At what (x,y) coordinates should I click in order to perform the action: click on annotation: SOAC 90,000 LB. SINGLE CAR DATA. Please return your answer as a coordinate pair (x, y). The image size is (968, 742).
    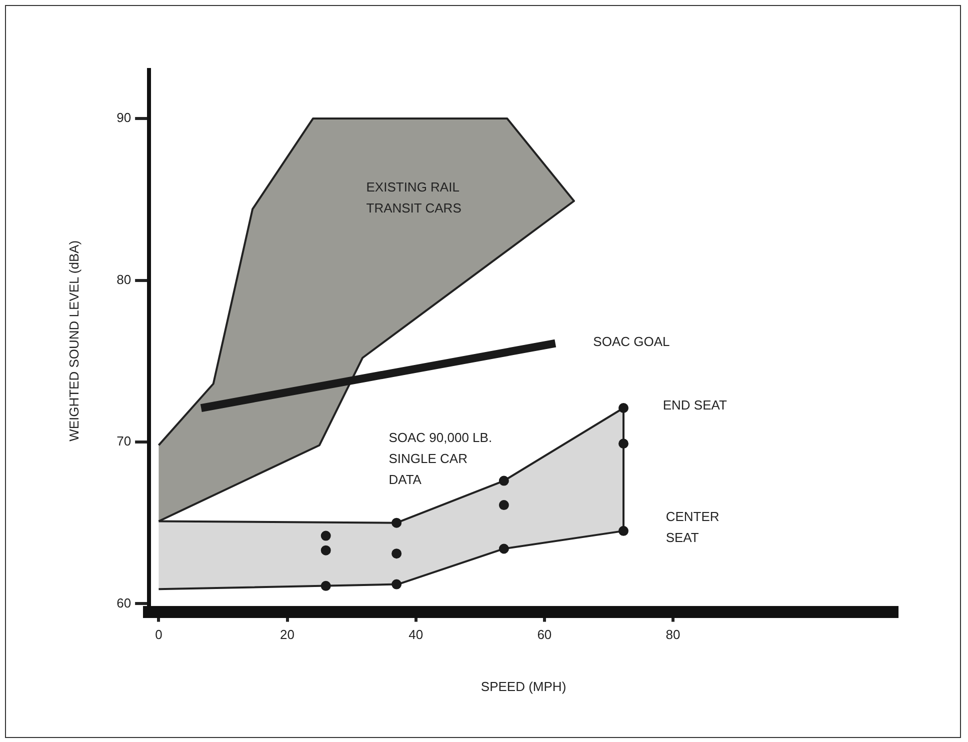
    Looking at the image, I should click on (440, 458).